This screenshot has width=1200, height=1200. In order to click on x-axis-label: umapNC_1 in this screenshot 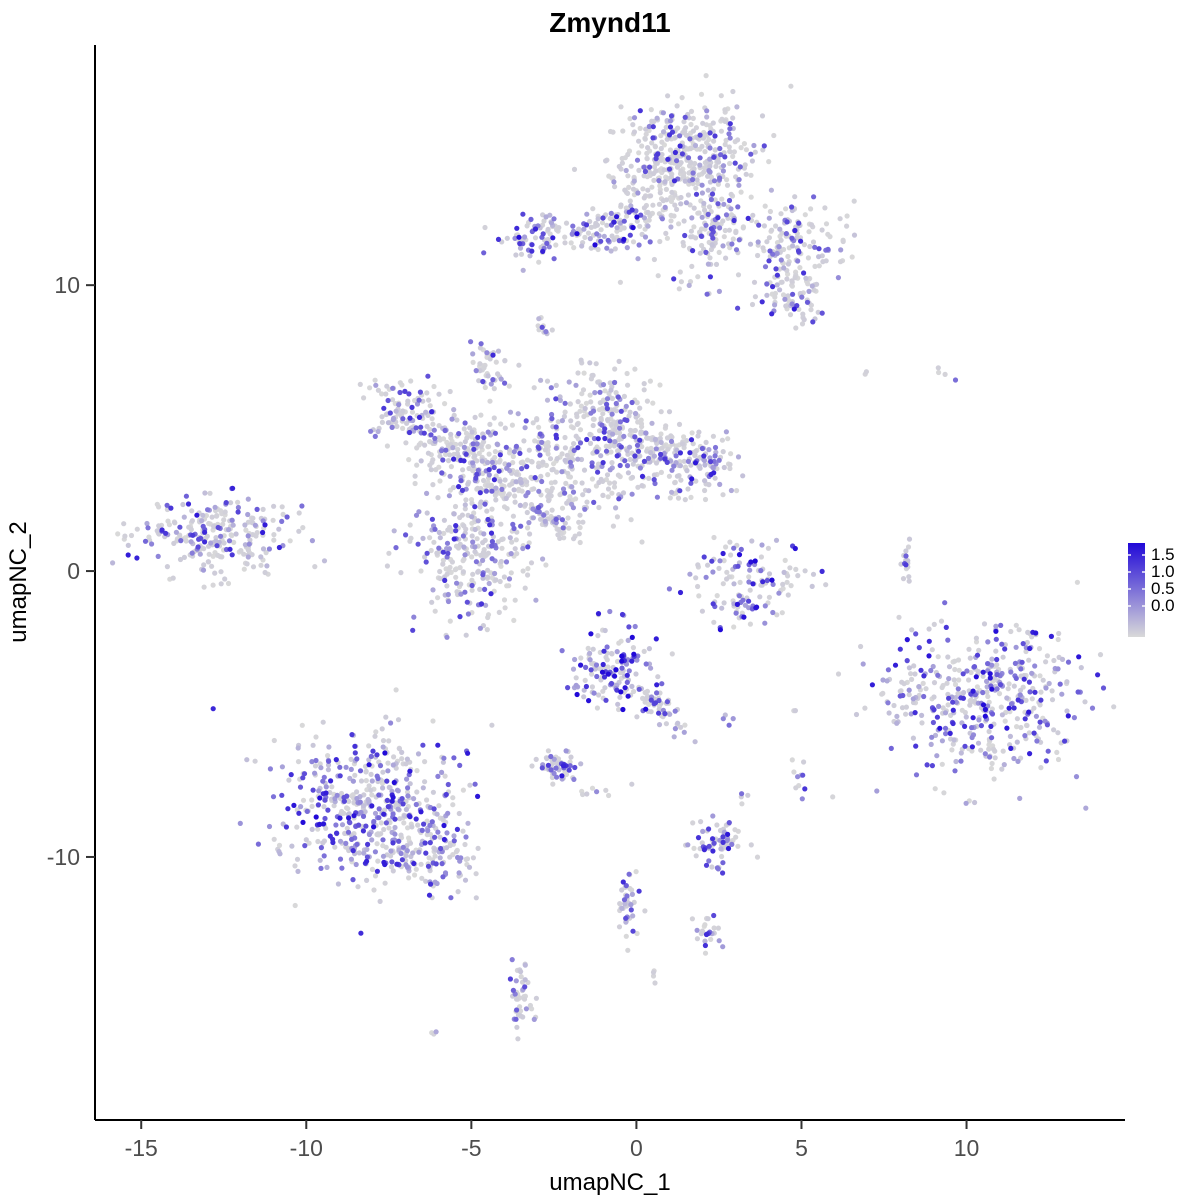, I will do `click(609, 1182)`.